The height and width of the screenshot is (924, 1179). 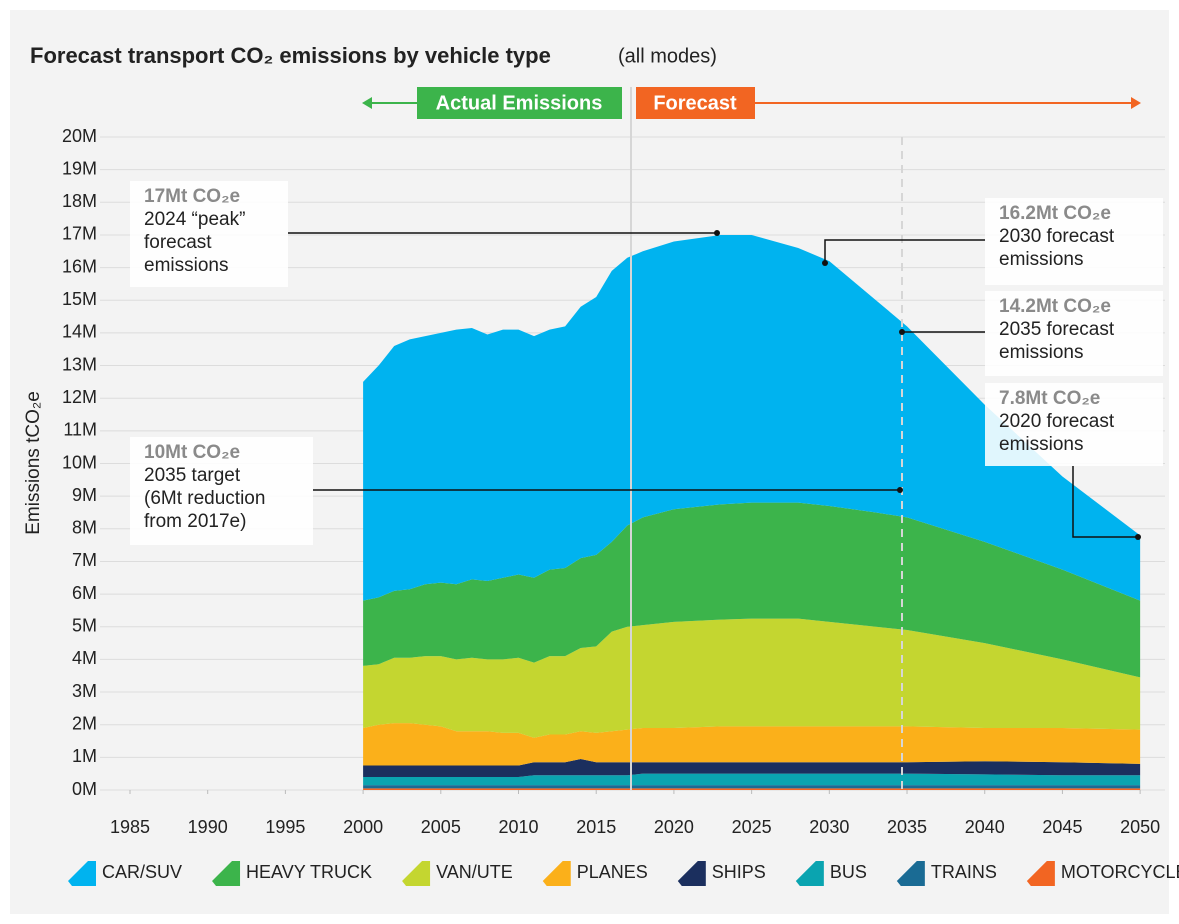 What do you see at coordinates (1055, 306) in the screenshot?
I see `annotation-text: 14.2Mt CO₂e` at bounding box center [1055, 306].